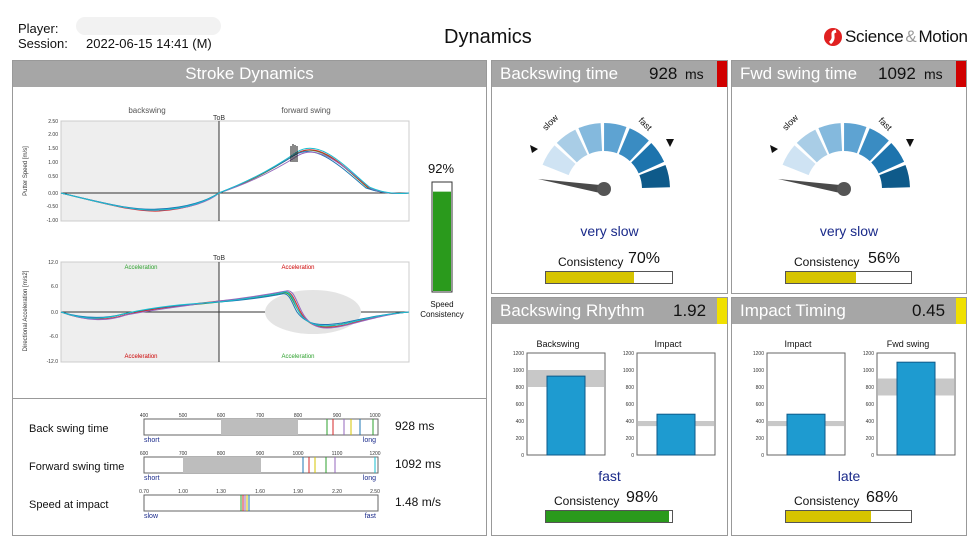 This screenshot has height=551, width=977. I want to click on range-high-label: fast, so click(370, 516).